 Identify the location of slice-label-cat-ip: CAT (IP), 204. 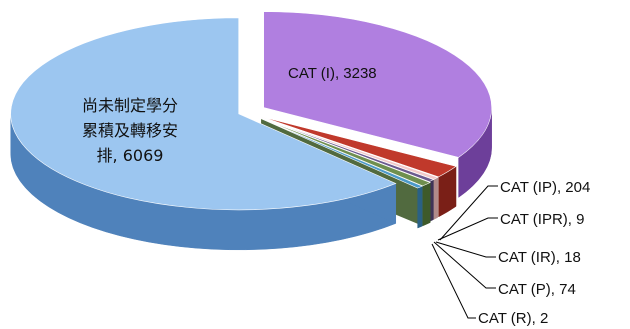
(545, 187).